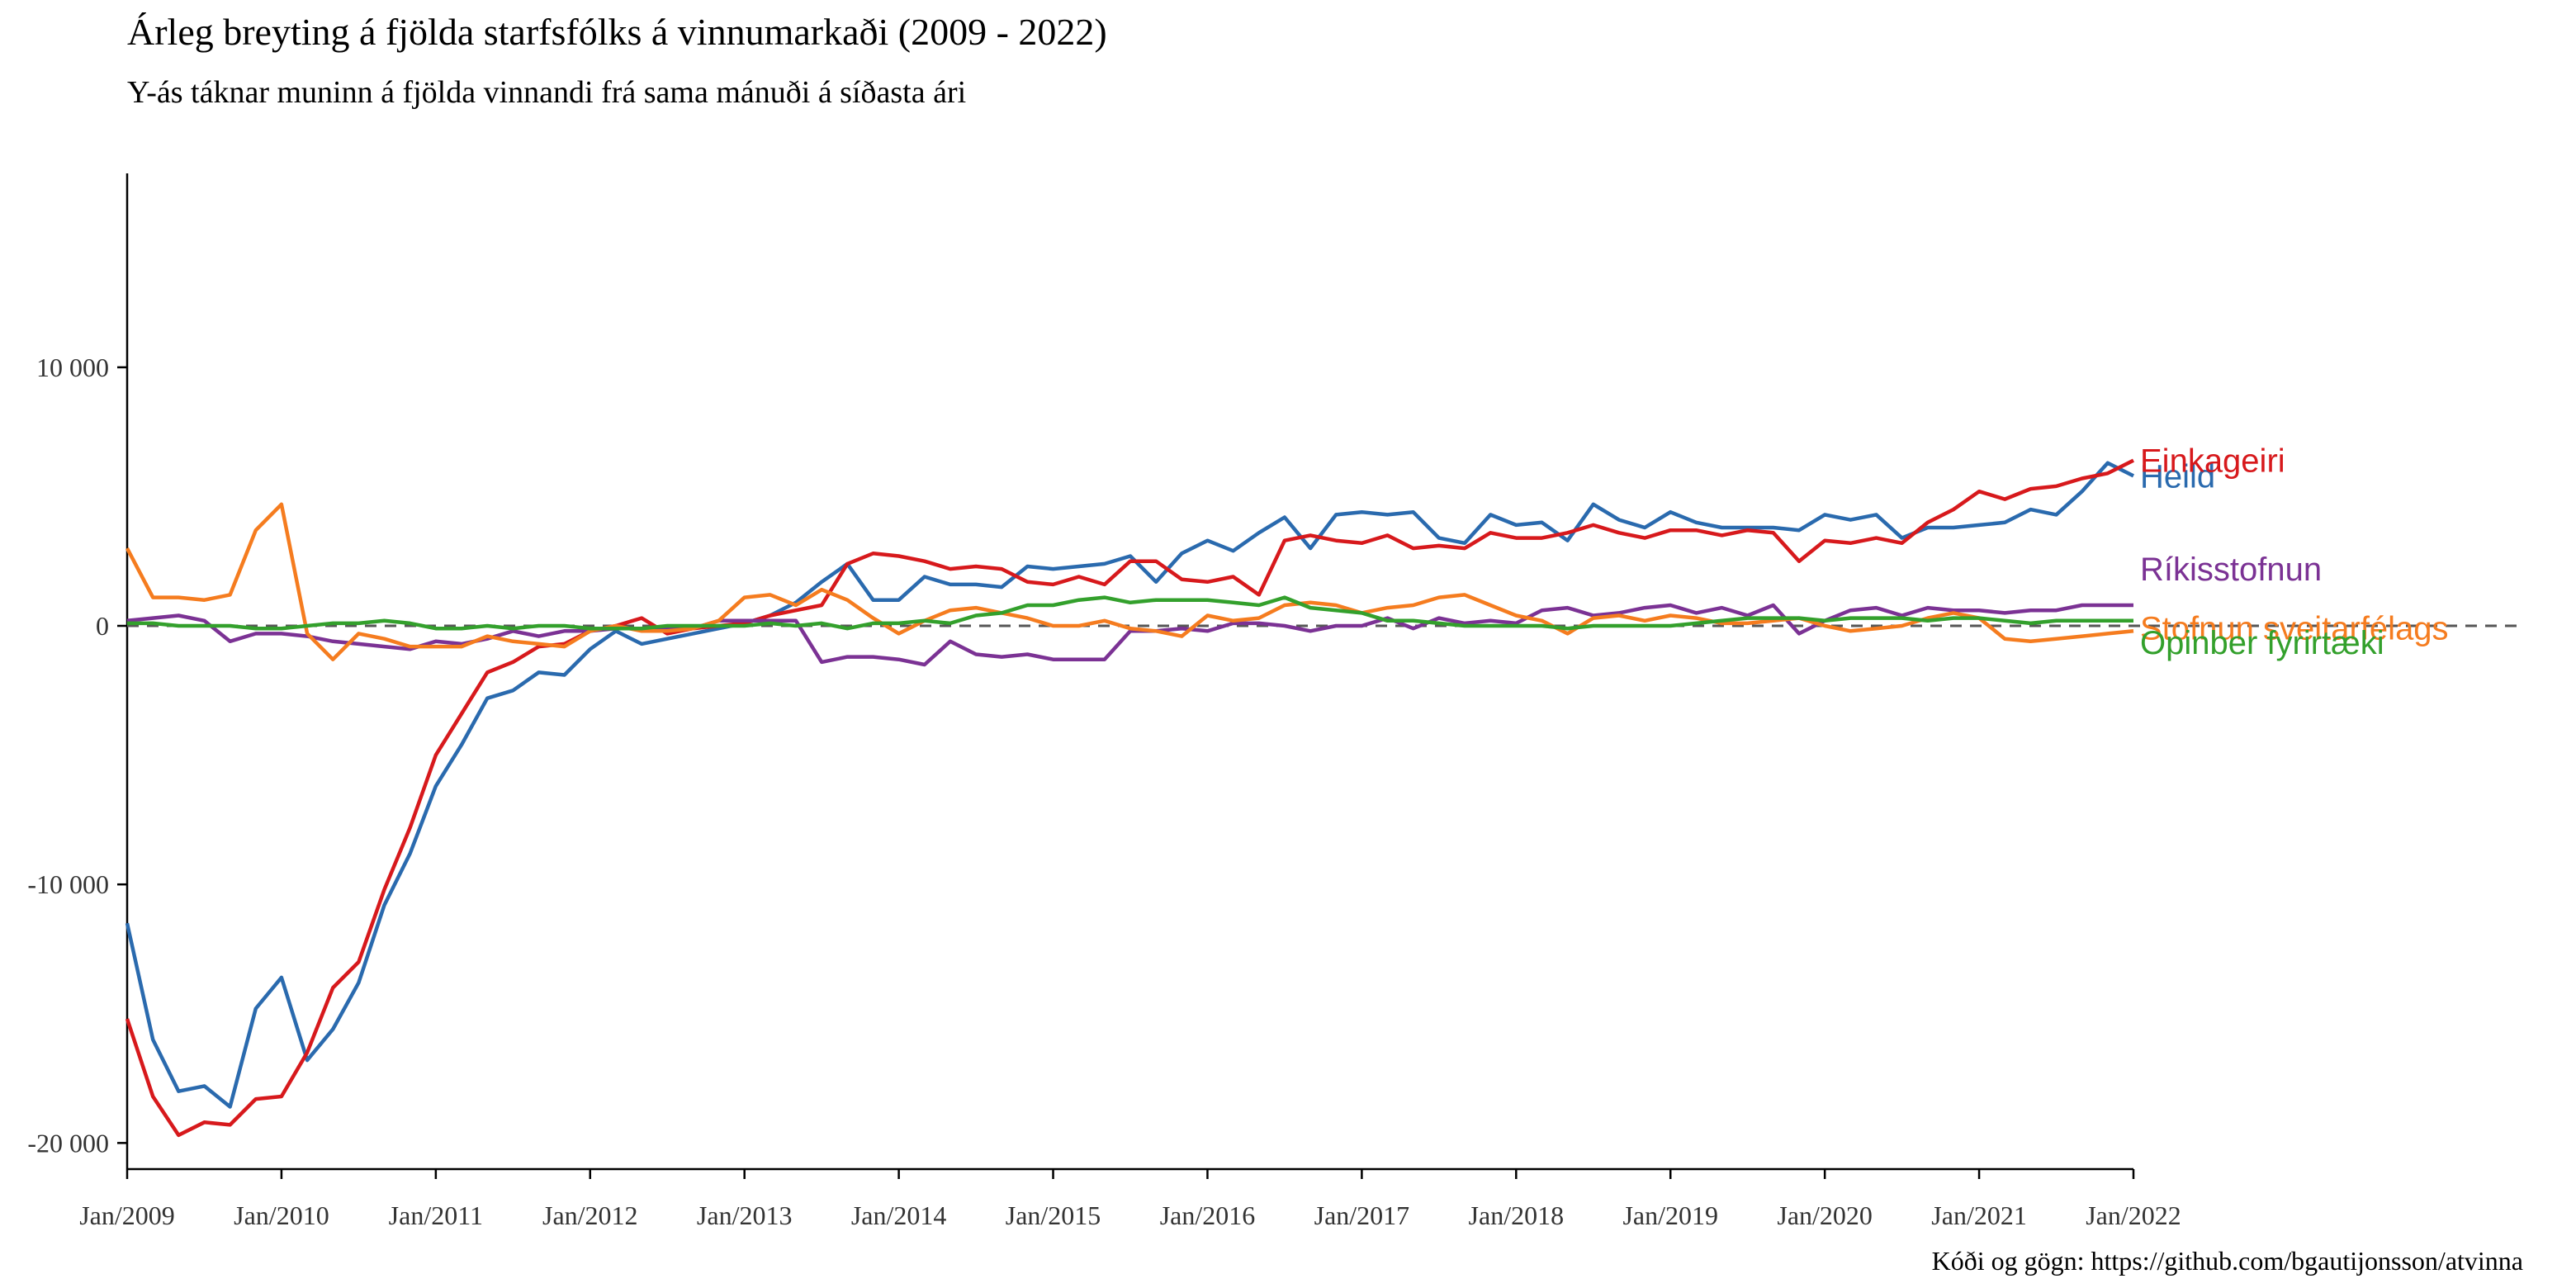 The image size is (2576, 1288). I want to click on series-label-3: Stofnun sveitarfélags, so click(2294, 628).